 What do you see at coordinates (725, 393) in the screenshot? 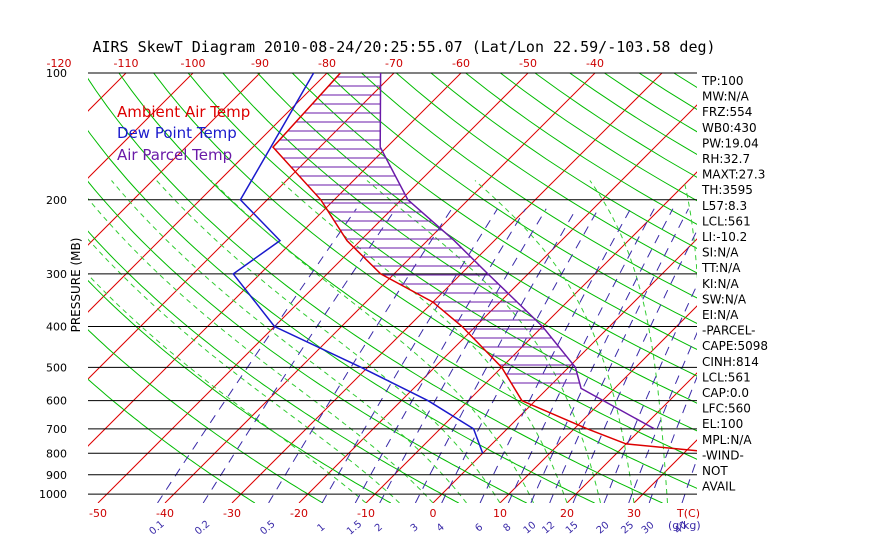
I see `stat-item: CAP:0.0` at bounding box center [725, 393].